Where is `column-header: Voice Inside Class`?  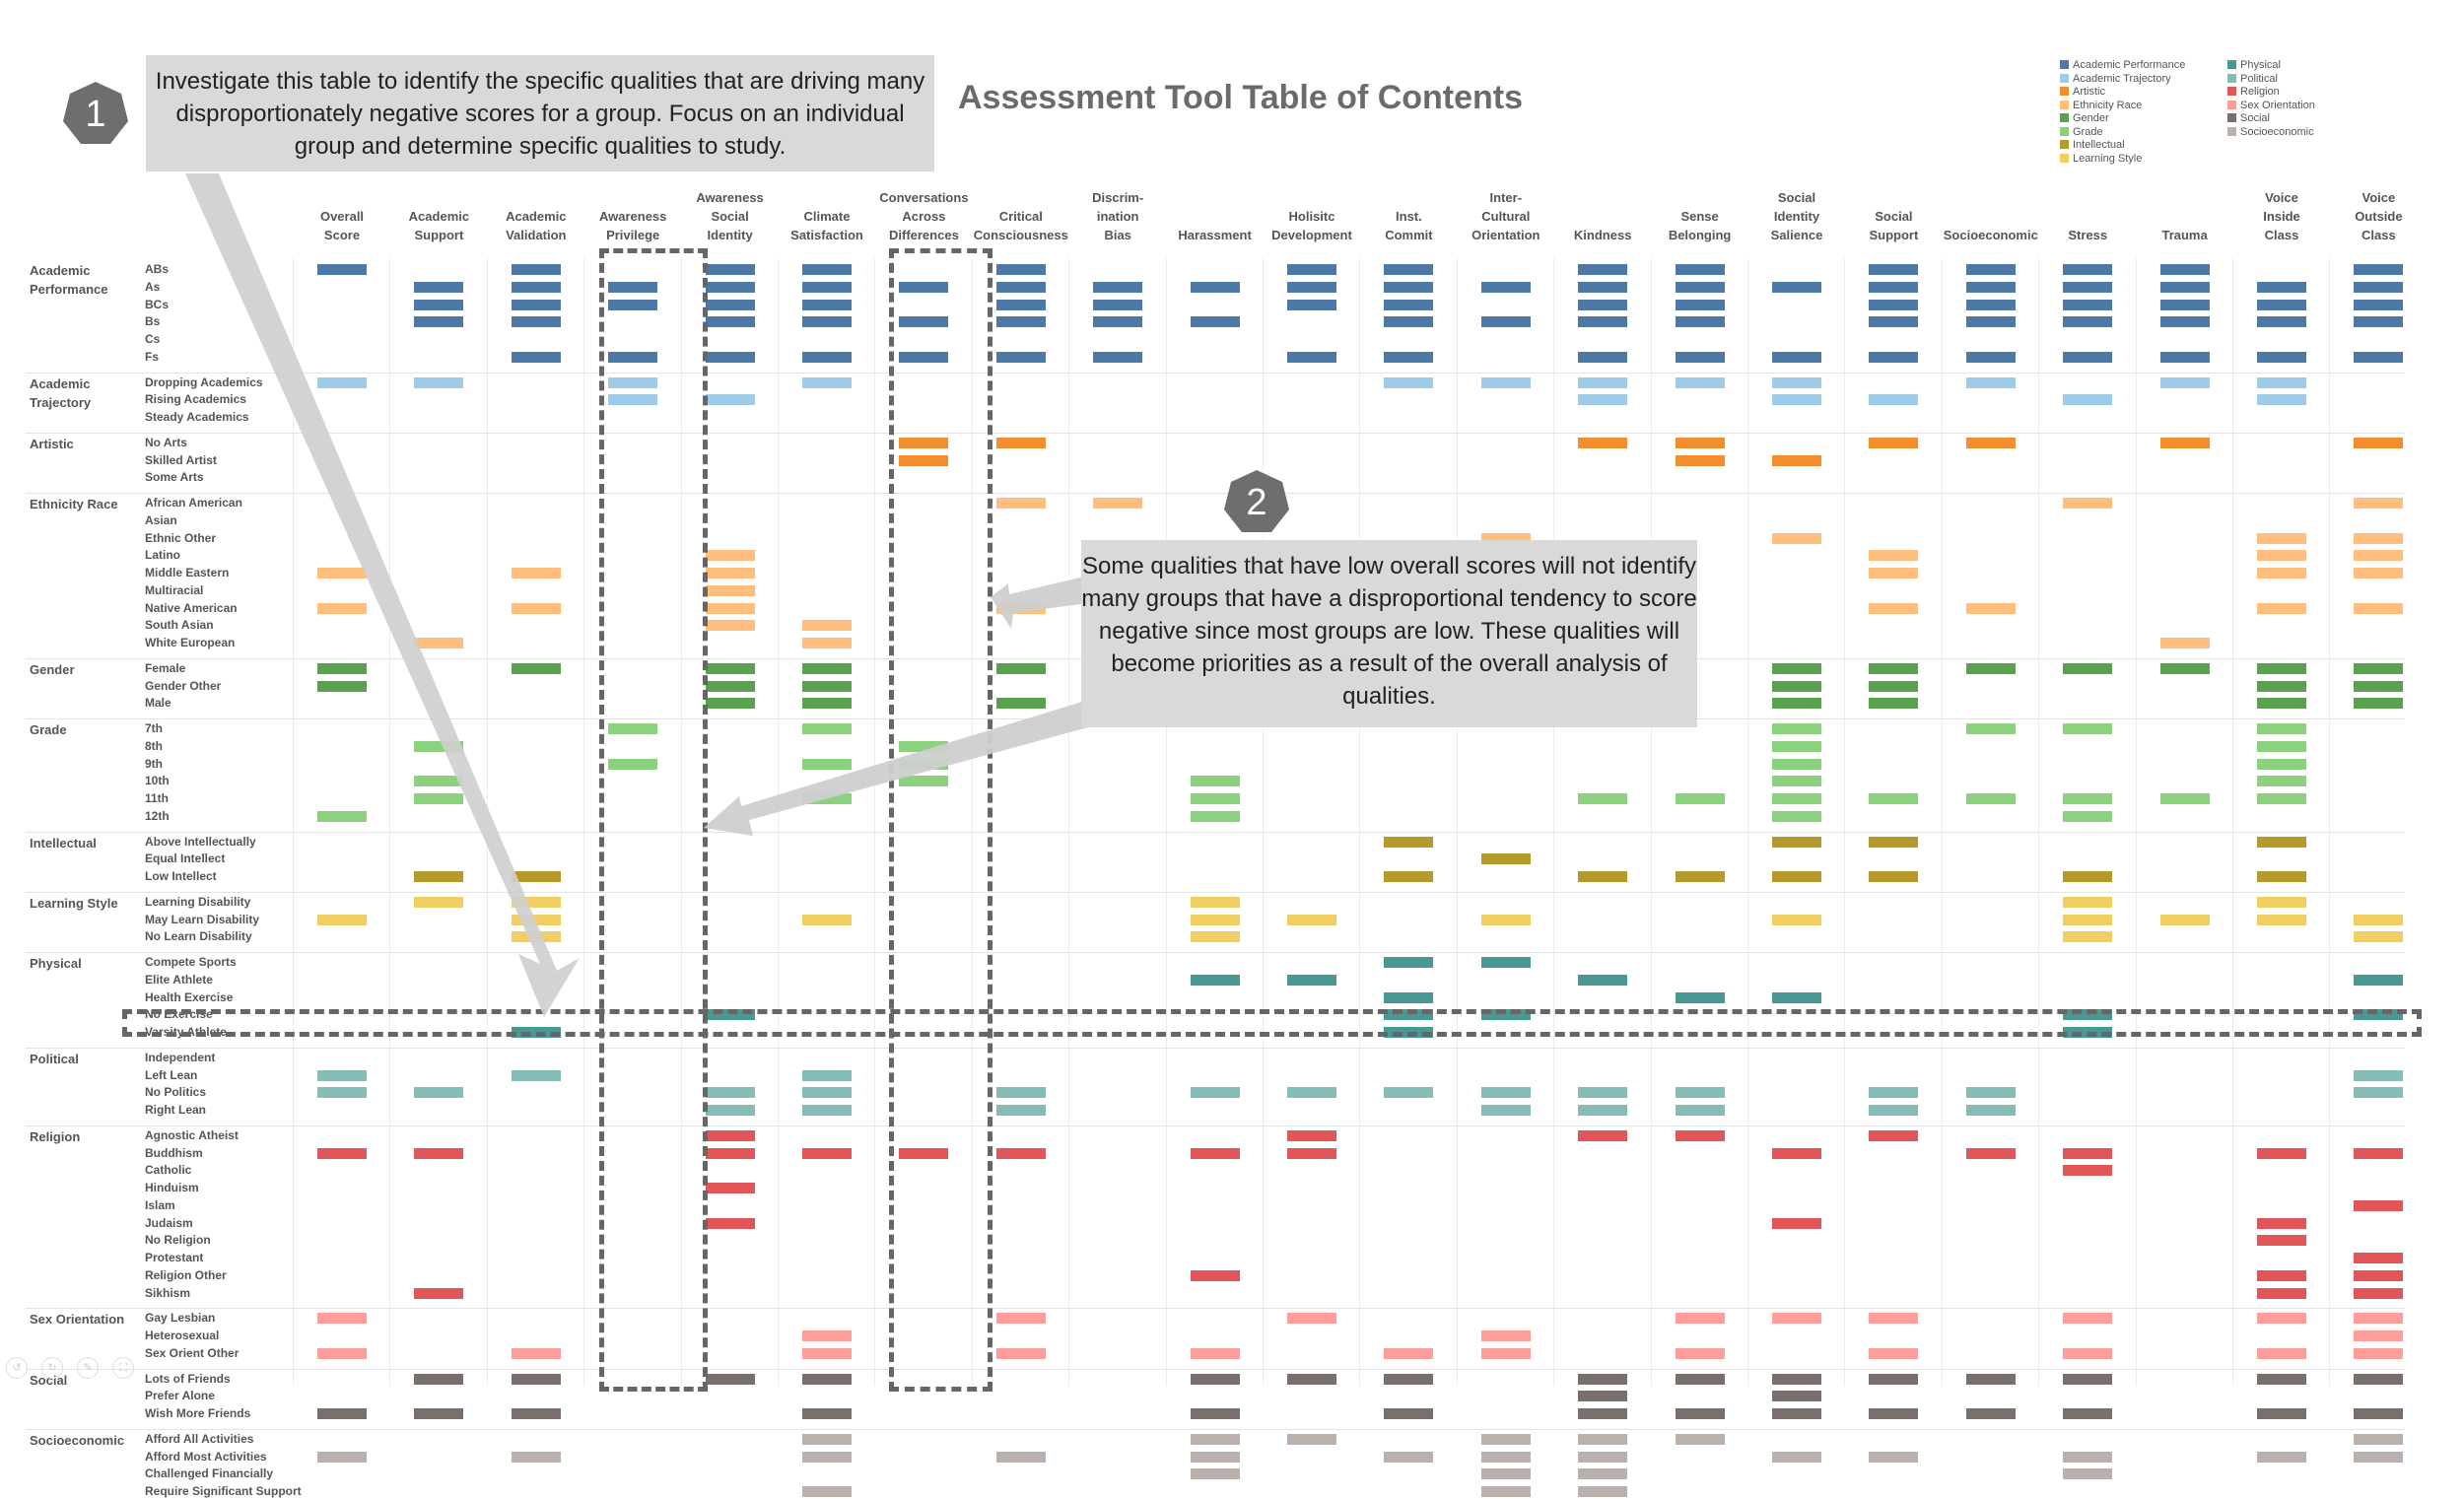
column-header: Voice Inside Class is located at coordinates (2281, 216).